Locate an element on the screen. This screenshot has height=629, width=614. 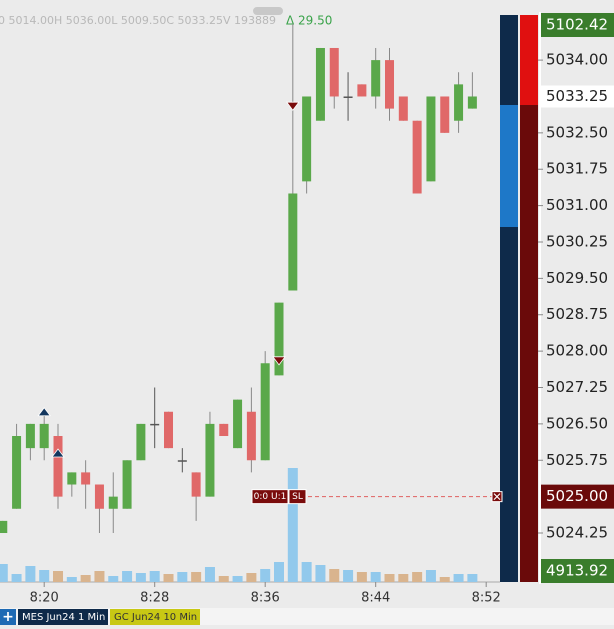
tab-label: MES Jun24 1 Min is located at coordinates (63, 617).